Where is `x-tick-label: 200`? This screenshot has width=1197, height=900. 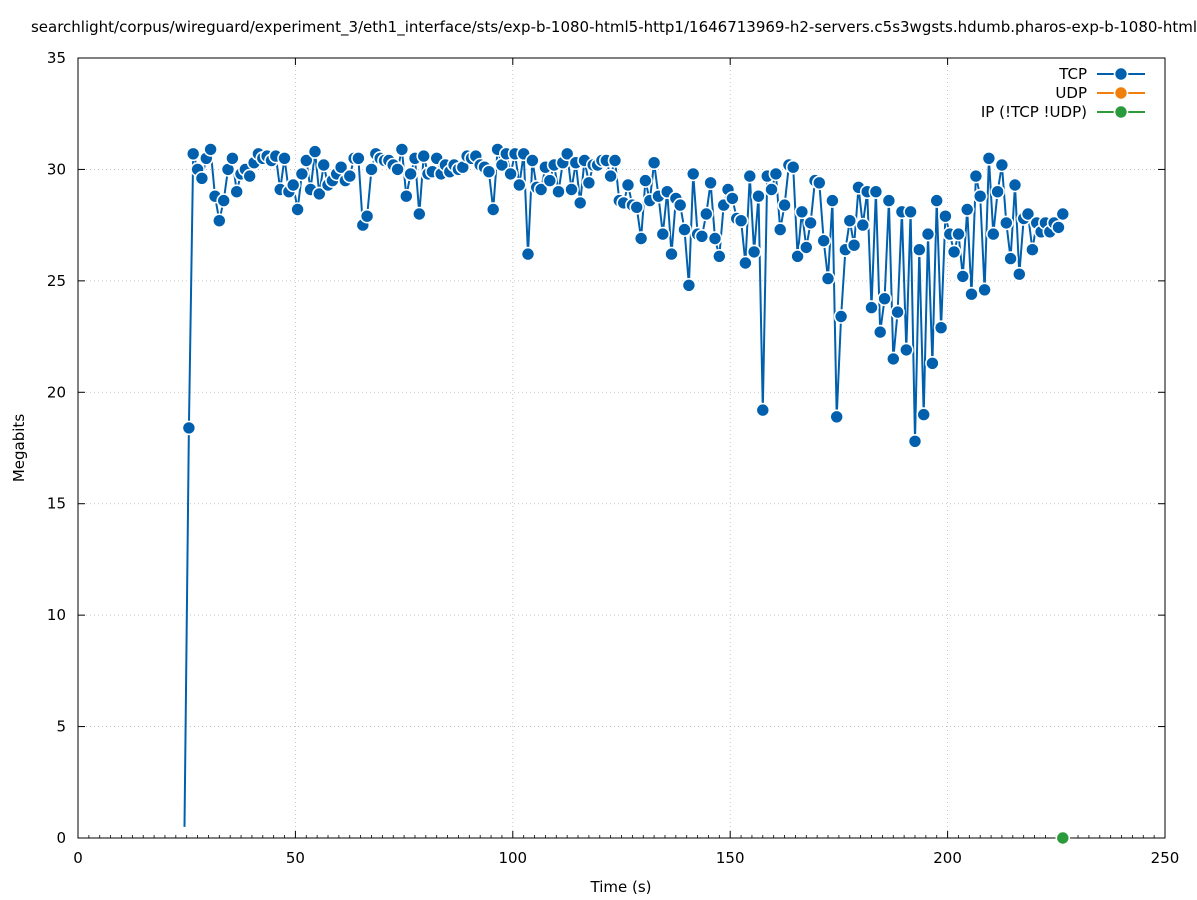 x-tick-label: 200 is located at coordinates (947, 858).